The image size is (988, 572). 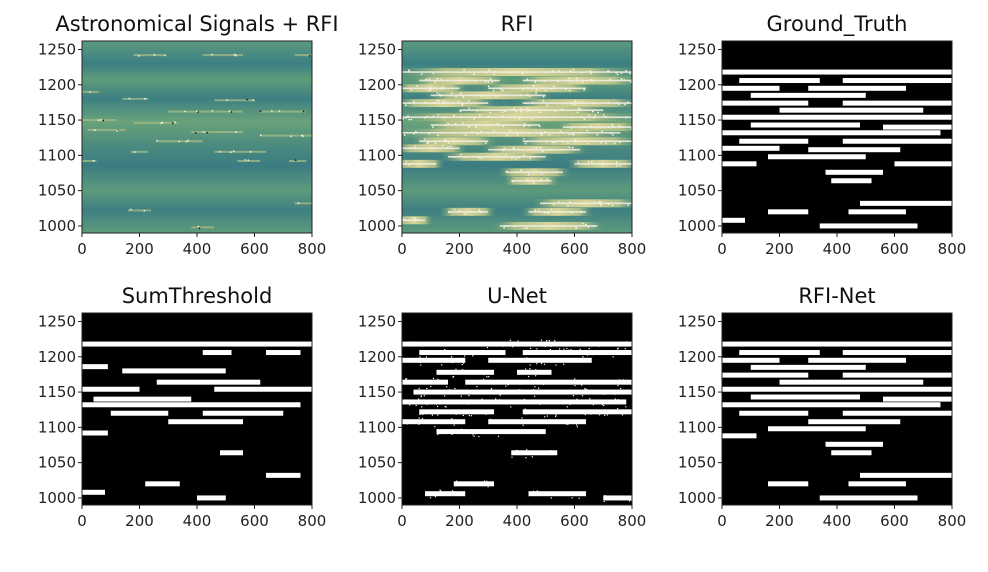 What do you see at coordinates (697, 120) in the screenshot?
I see `y-tick-label: 1150` at bounding box center [697, 120].